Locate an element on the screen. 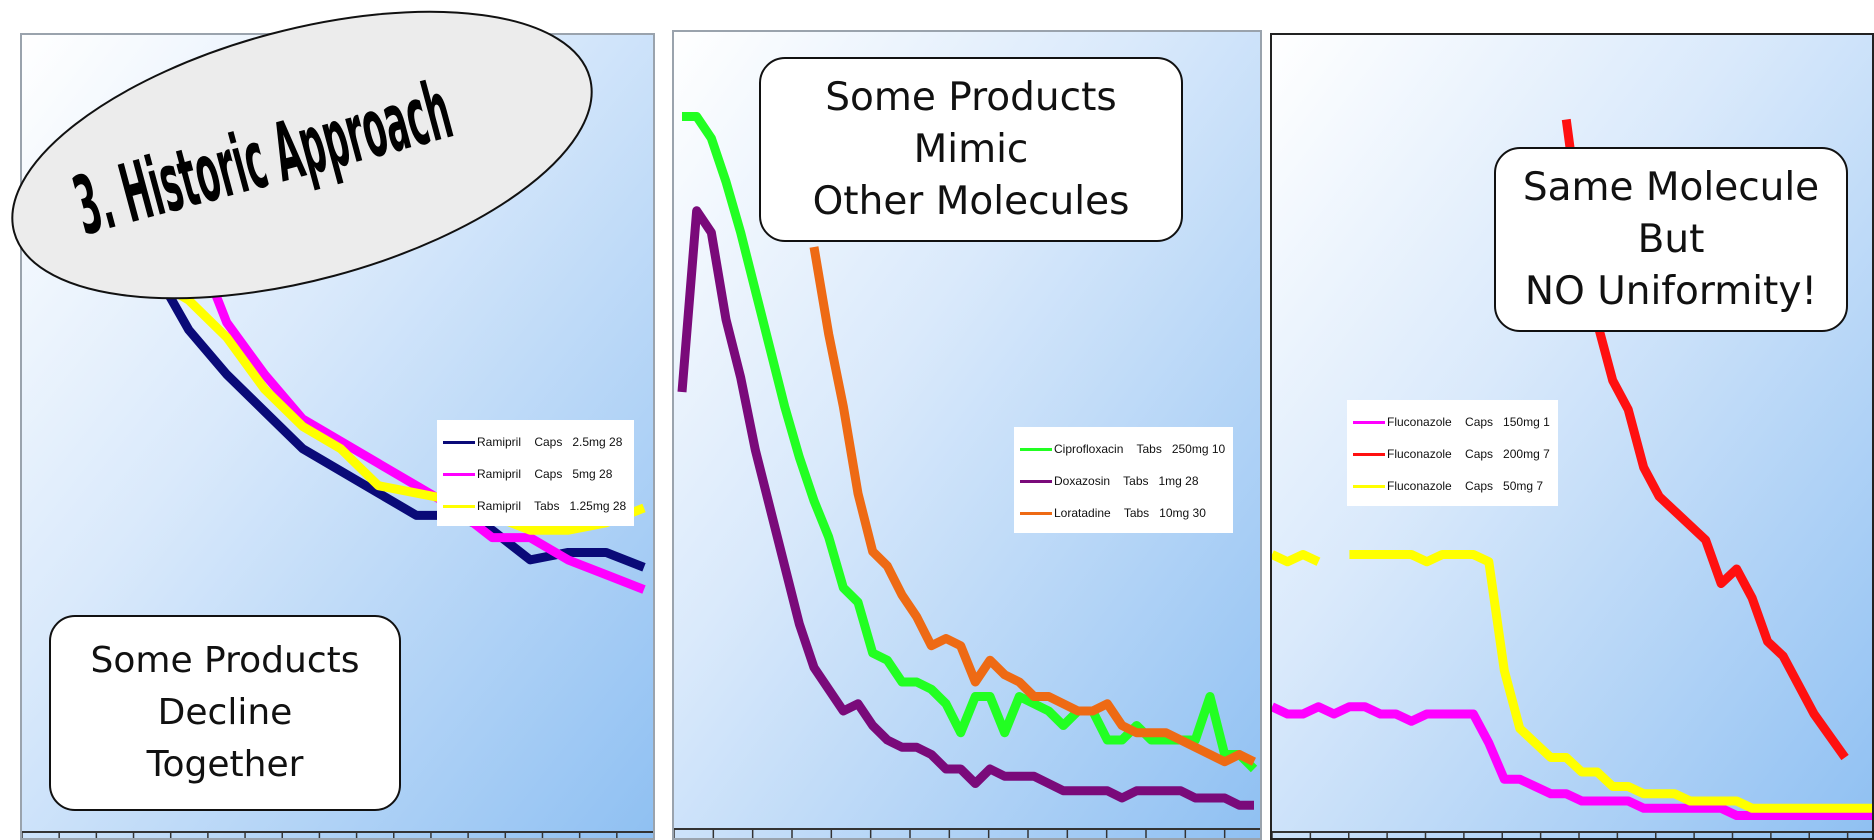  callout-line: Together is located at coordinates (225, 764).